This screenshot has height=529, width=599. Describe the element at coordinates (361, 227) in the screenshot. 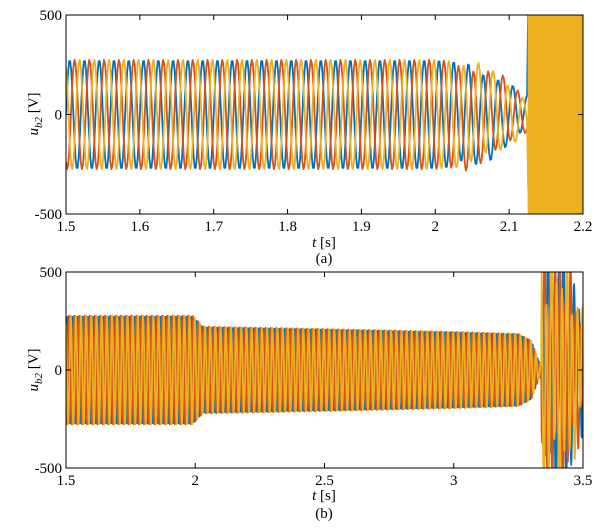

I see `x-tick-label: 1.9` at that location.